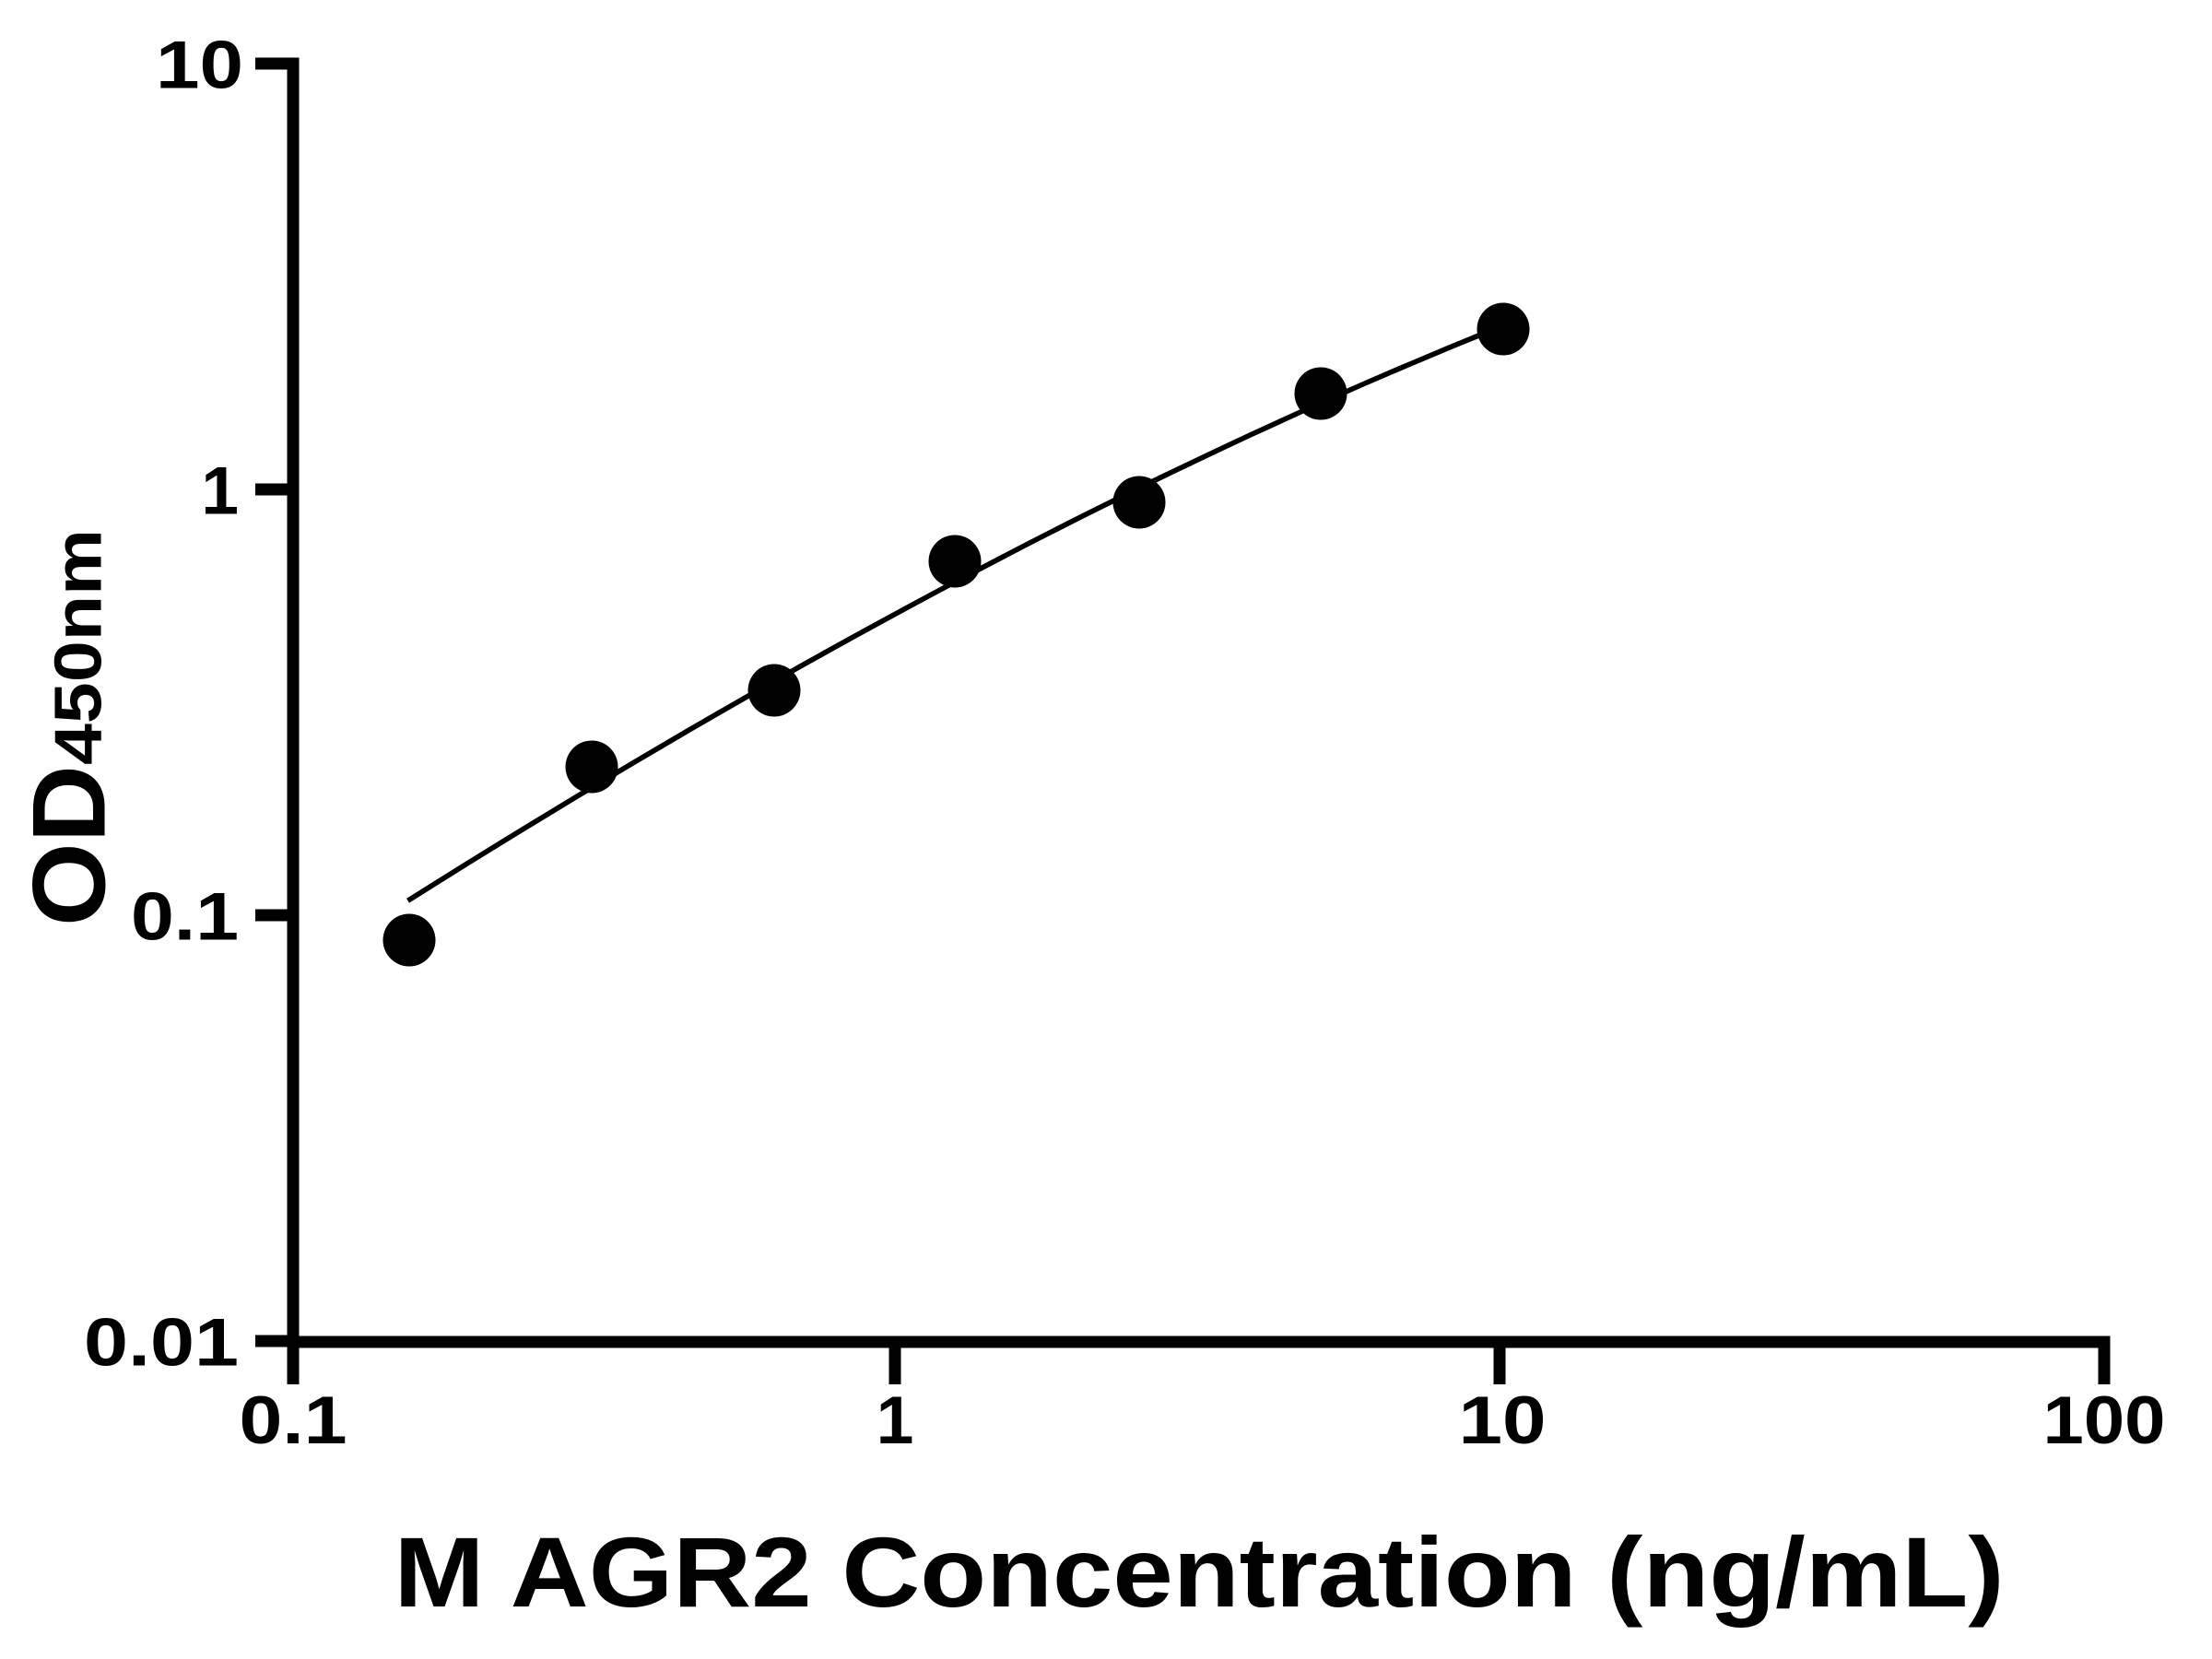 The height and width of the screenshot is (1659, 2212). Describe the element at coordinates (79, 647) in the screenshot. I see `svg-text: 450nm` at that location.